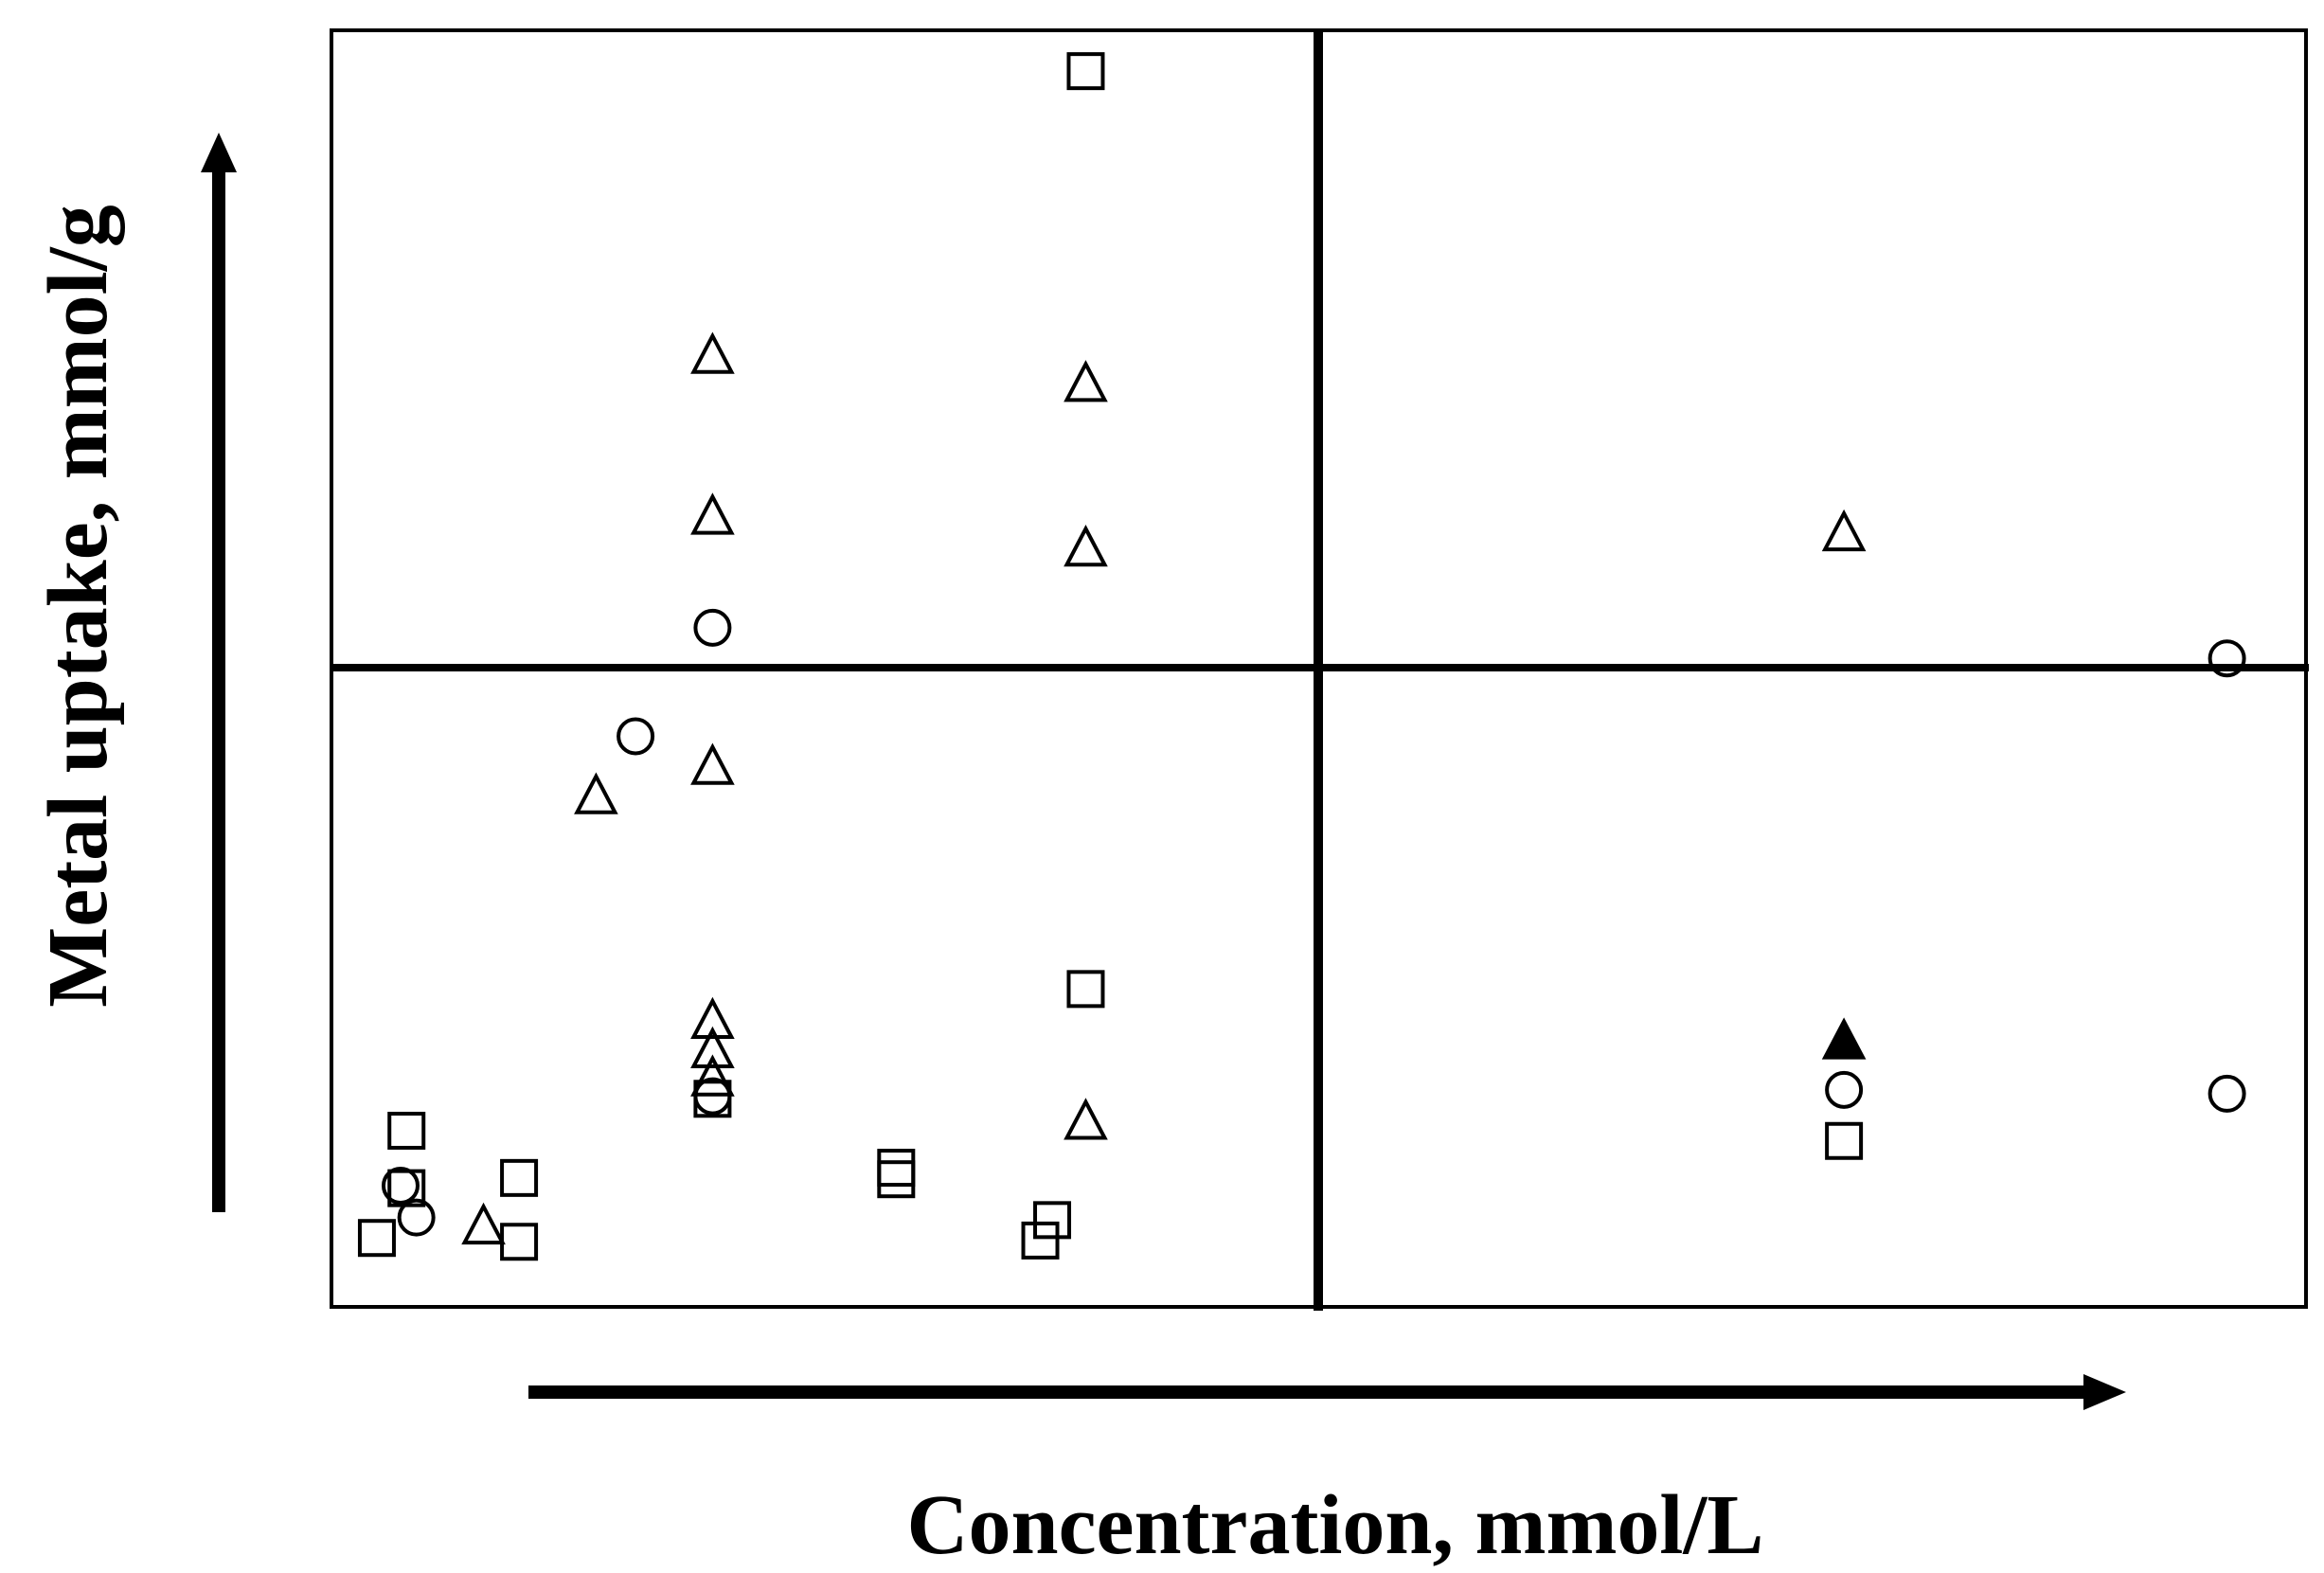 Image resolution: width=2324 pixels, height=1573 pixels. Describe the element at coordinates (219, 672) in the screenshot. I see `y-axis-arrow` at that location.